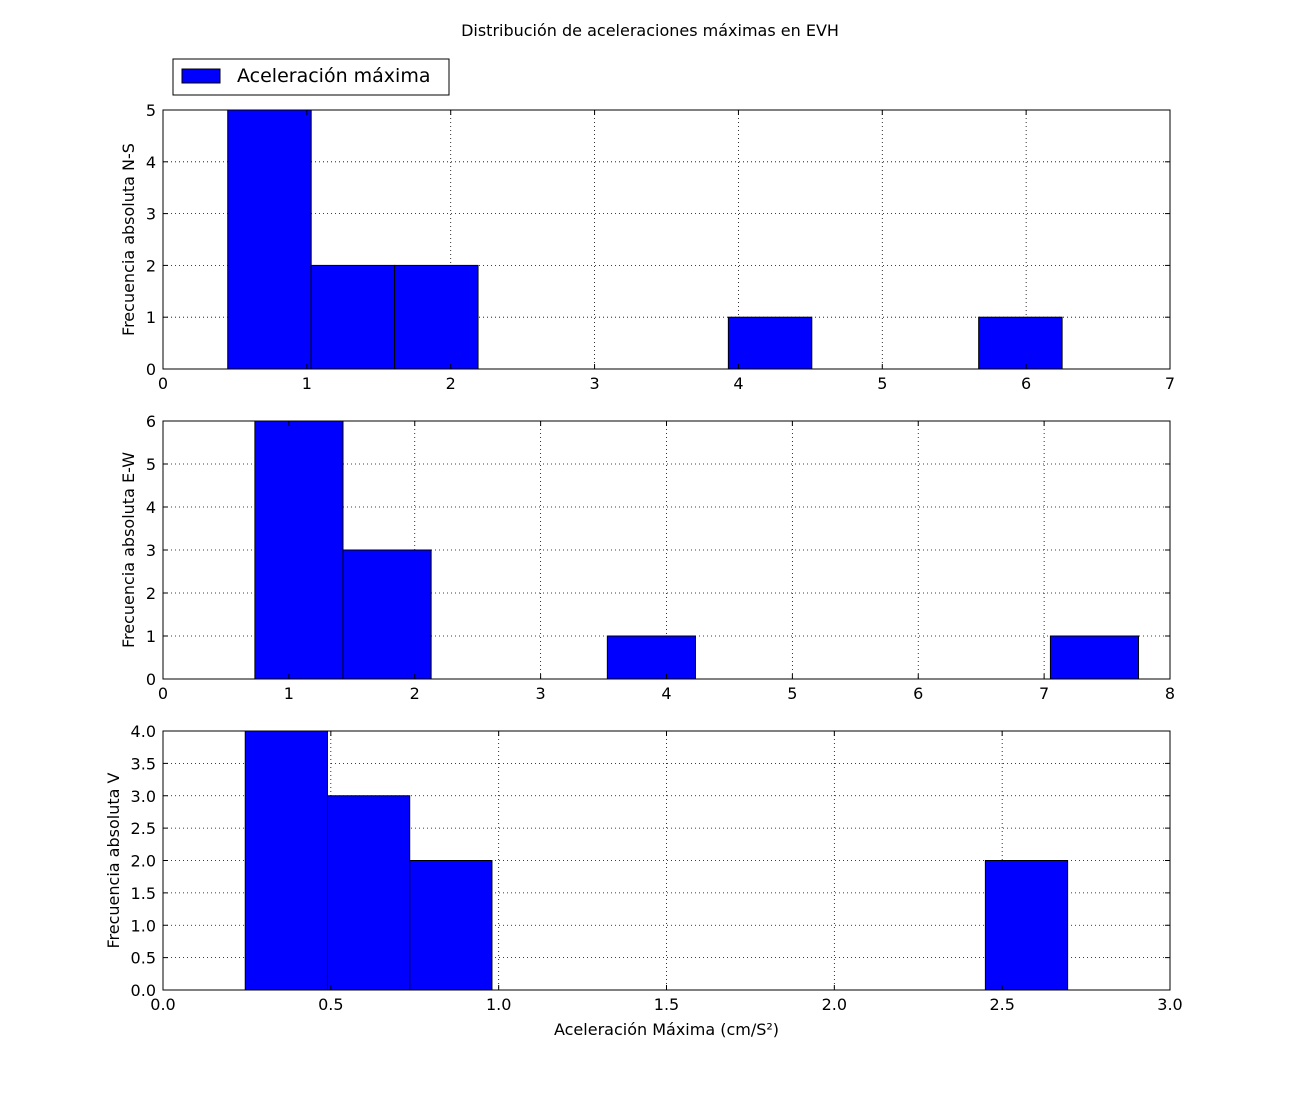  I want to click on x-tick-label: 1.5, so click(666, 1004).